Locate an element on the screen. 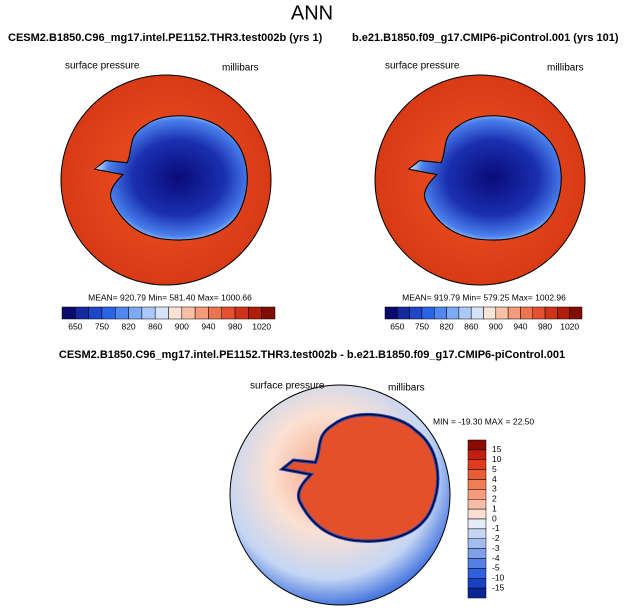 The image size is (624, 610). stats: MIN = -19.30 MAX = 22.50 is located at coordinates (483, 421).